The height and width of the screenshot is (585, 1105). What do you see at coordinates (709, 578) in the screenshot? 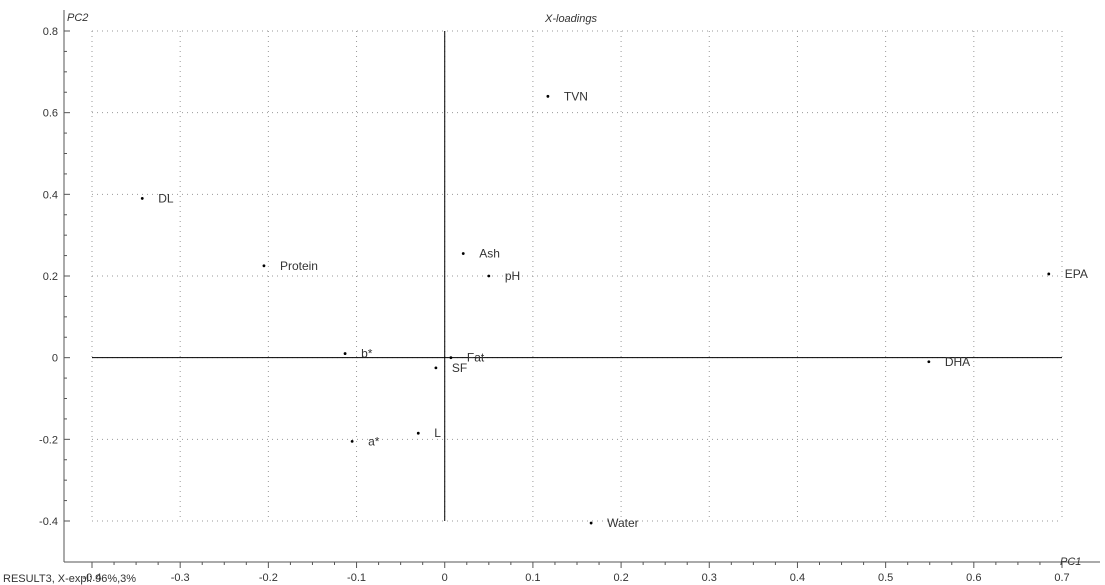
I see `x-tick-label: 0.3` at bounding box center [709, 578].